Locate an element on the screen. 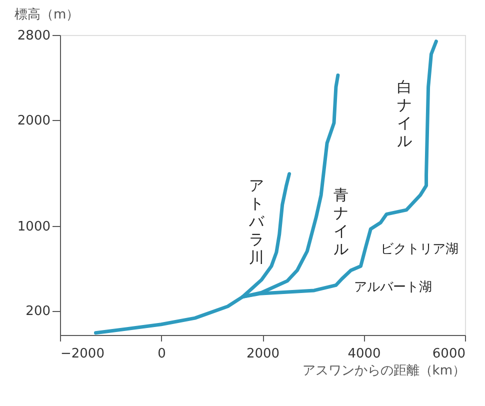 This screenshot has height=406, width=485. x-tick-label: 2000 is located at coordinates (263, 354).